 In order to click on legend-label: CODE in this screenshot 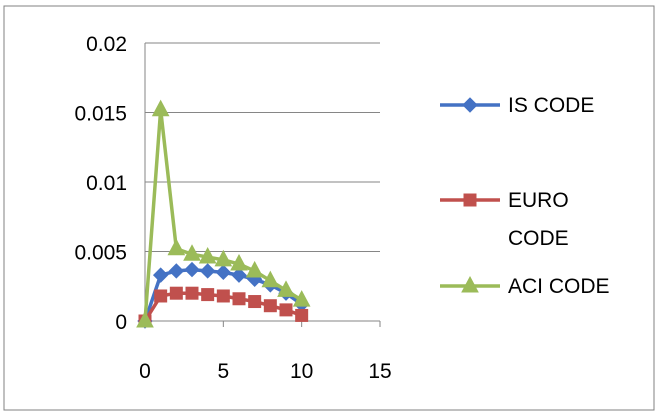, I will do `click(538, 238)`.